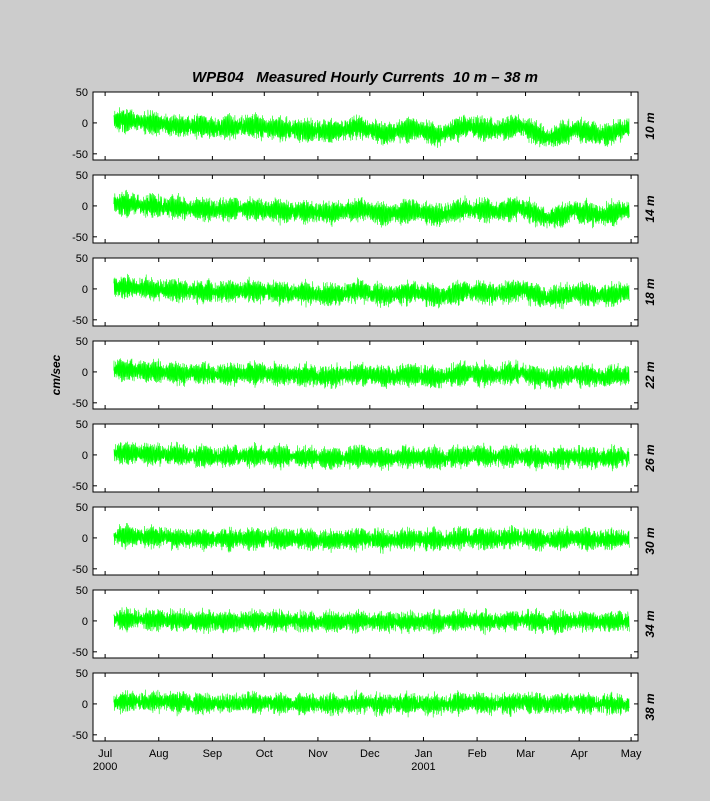 This screenshot has height=801, width=710. What do you see at coordinates (650, 126) in the screenshot?
I see `depth-label: 10 m` at bounding box center [650, 126].